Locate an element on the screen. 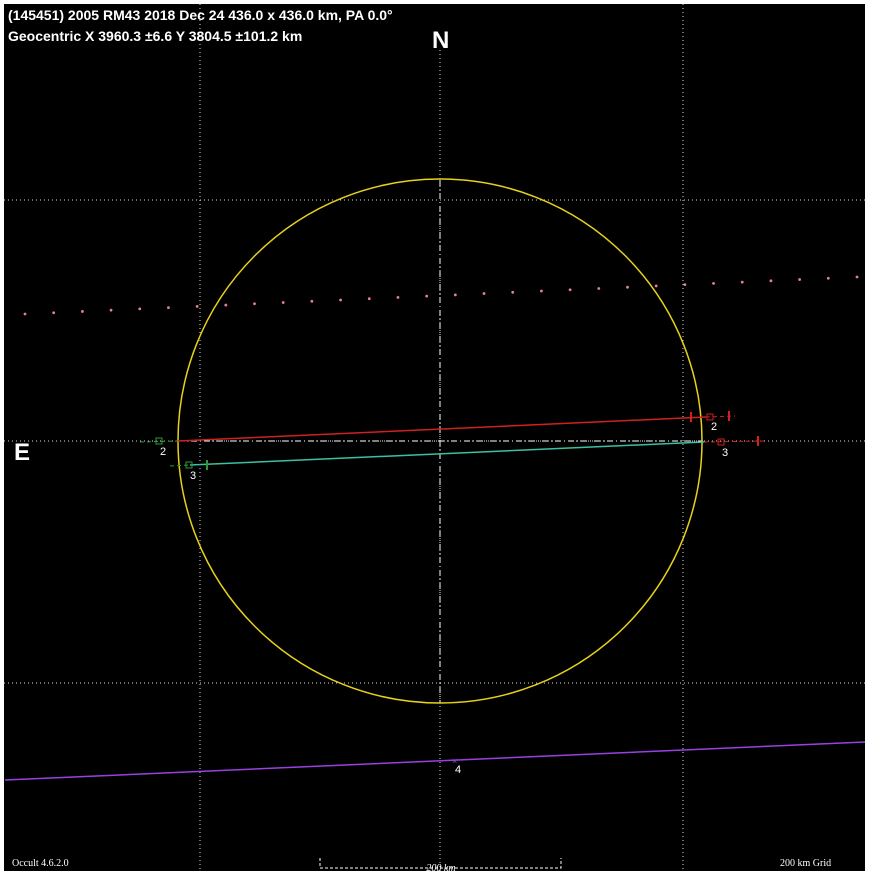 This screenshot has width=869, height=875. chord-2: 2 2 is located at coordinates (437, 434).